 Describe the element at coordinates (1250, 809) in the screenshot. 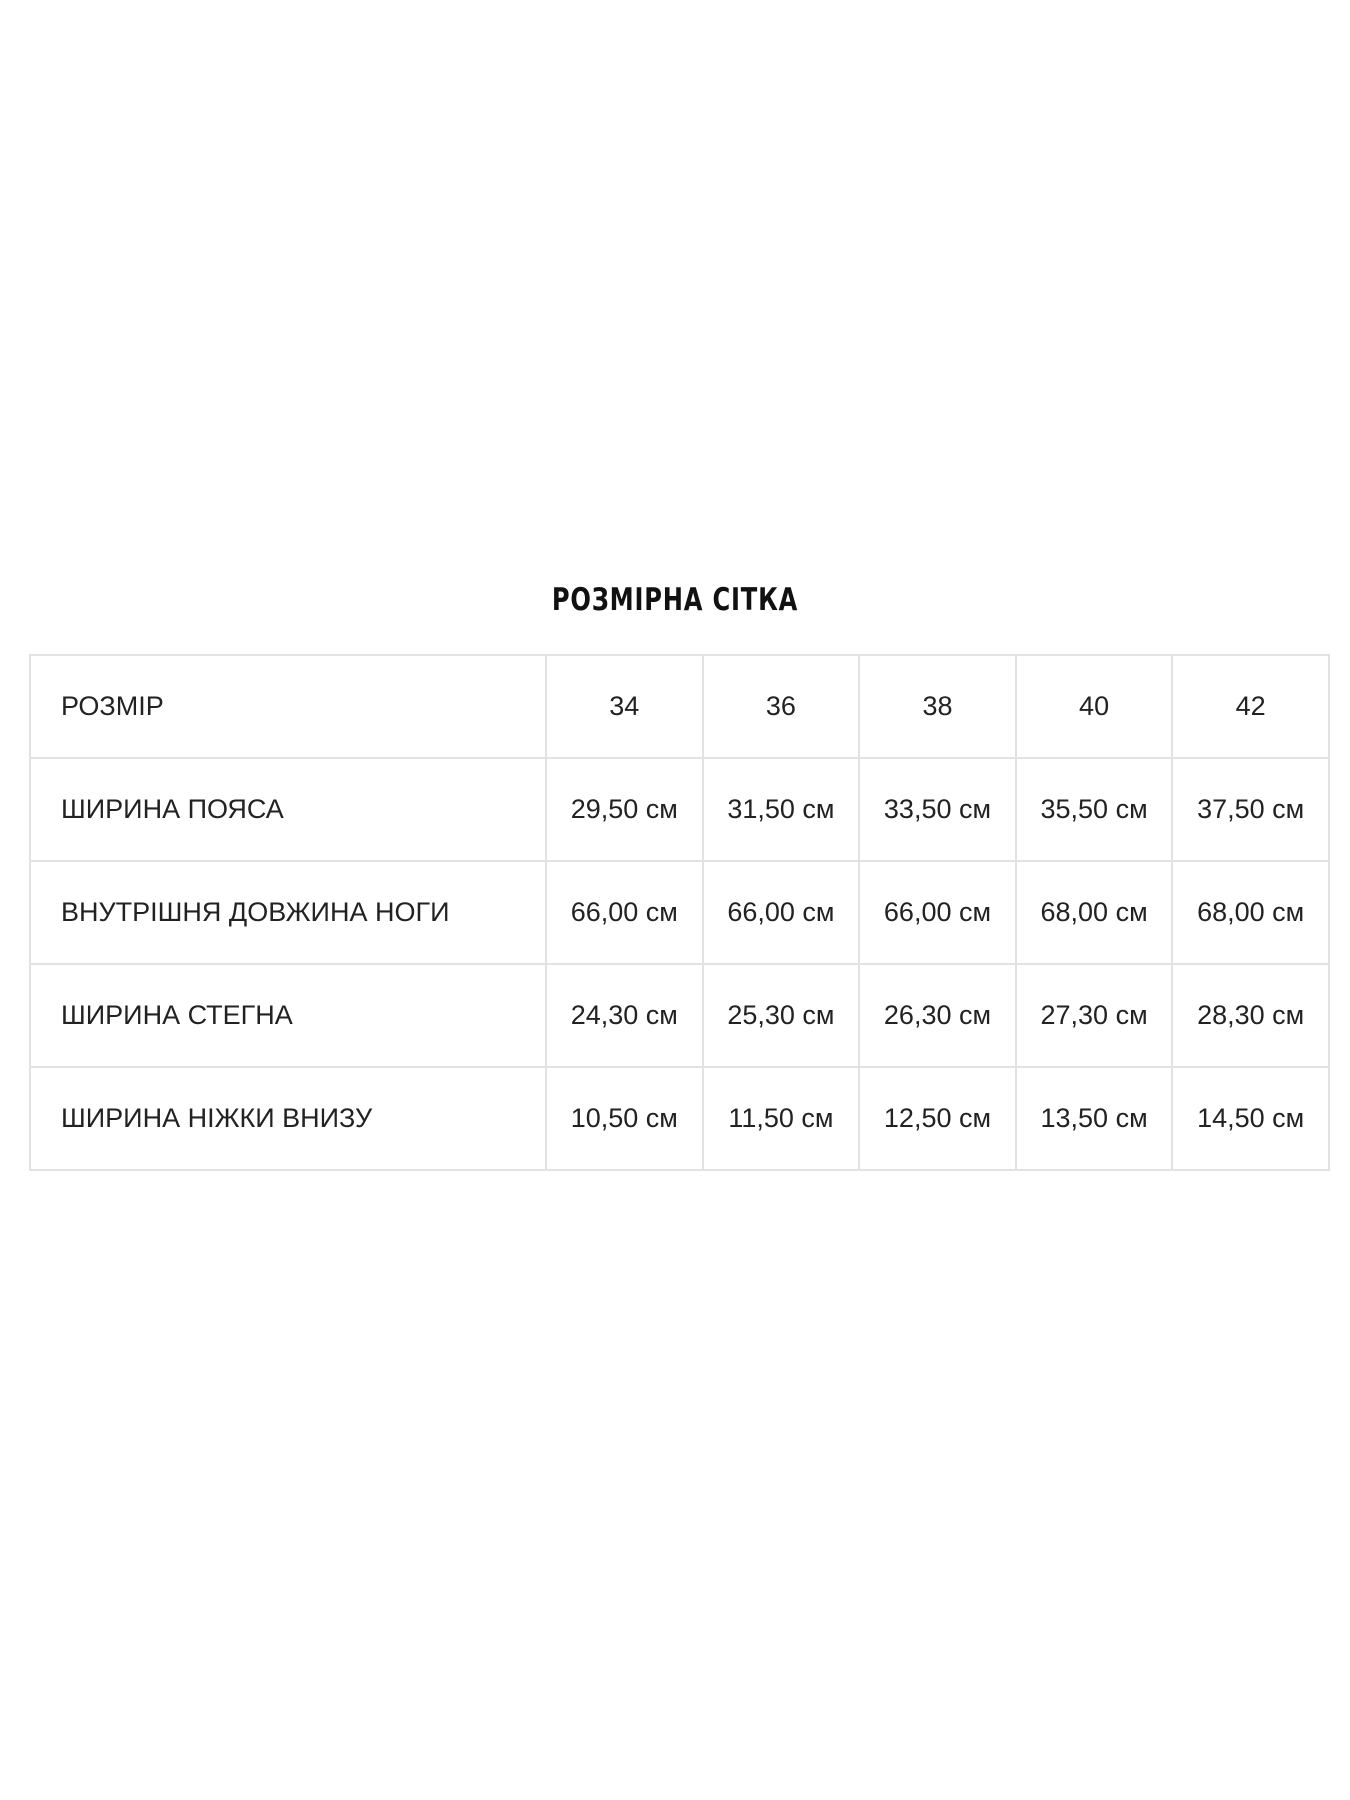

I see `table-cell: 37,50 см` at that location.